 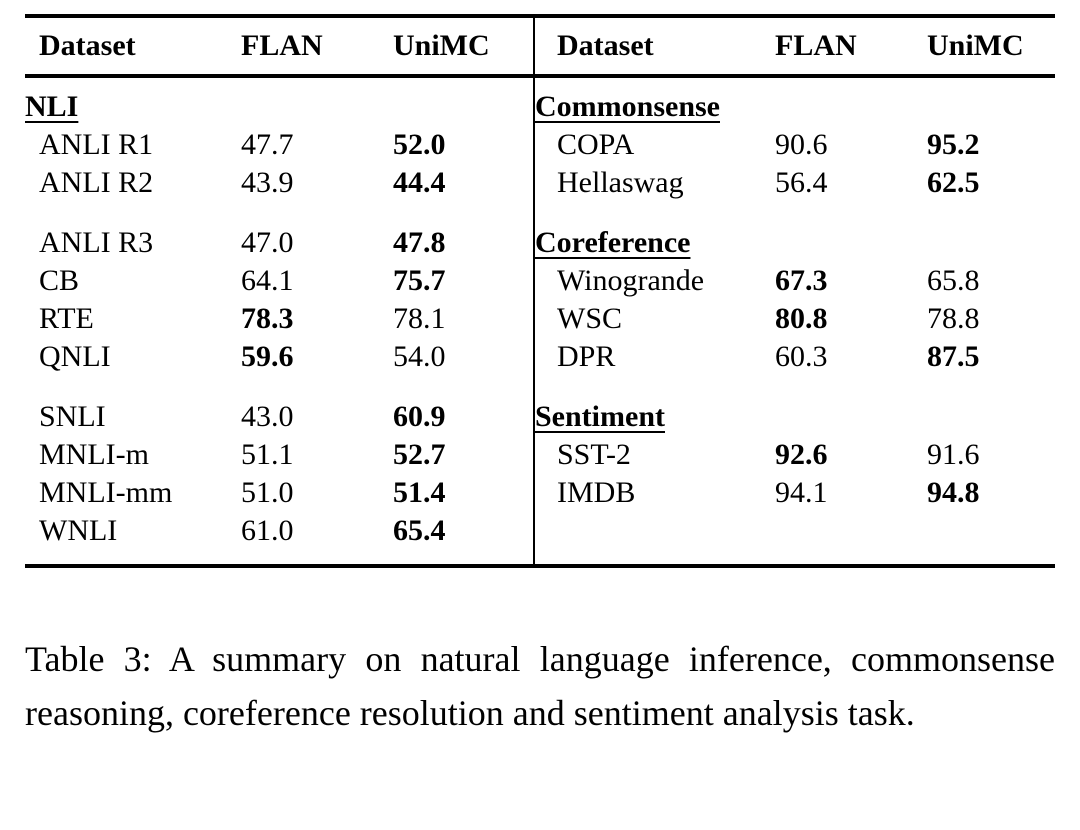 I want to click on flan-score: 61.0, so click(x=267, y=530).